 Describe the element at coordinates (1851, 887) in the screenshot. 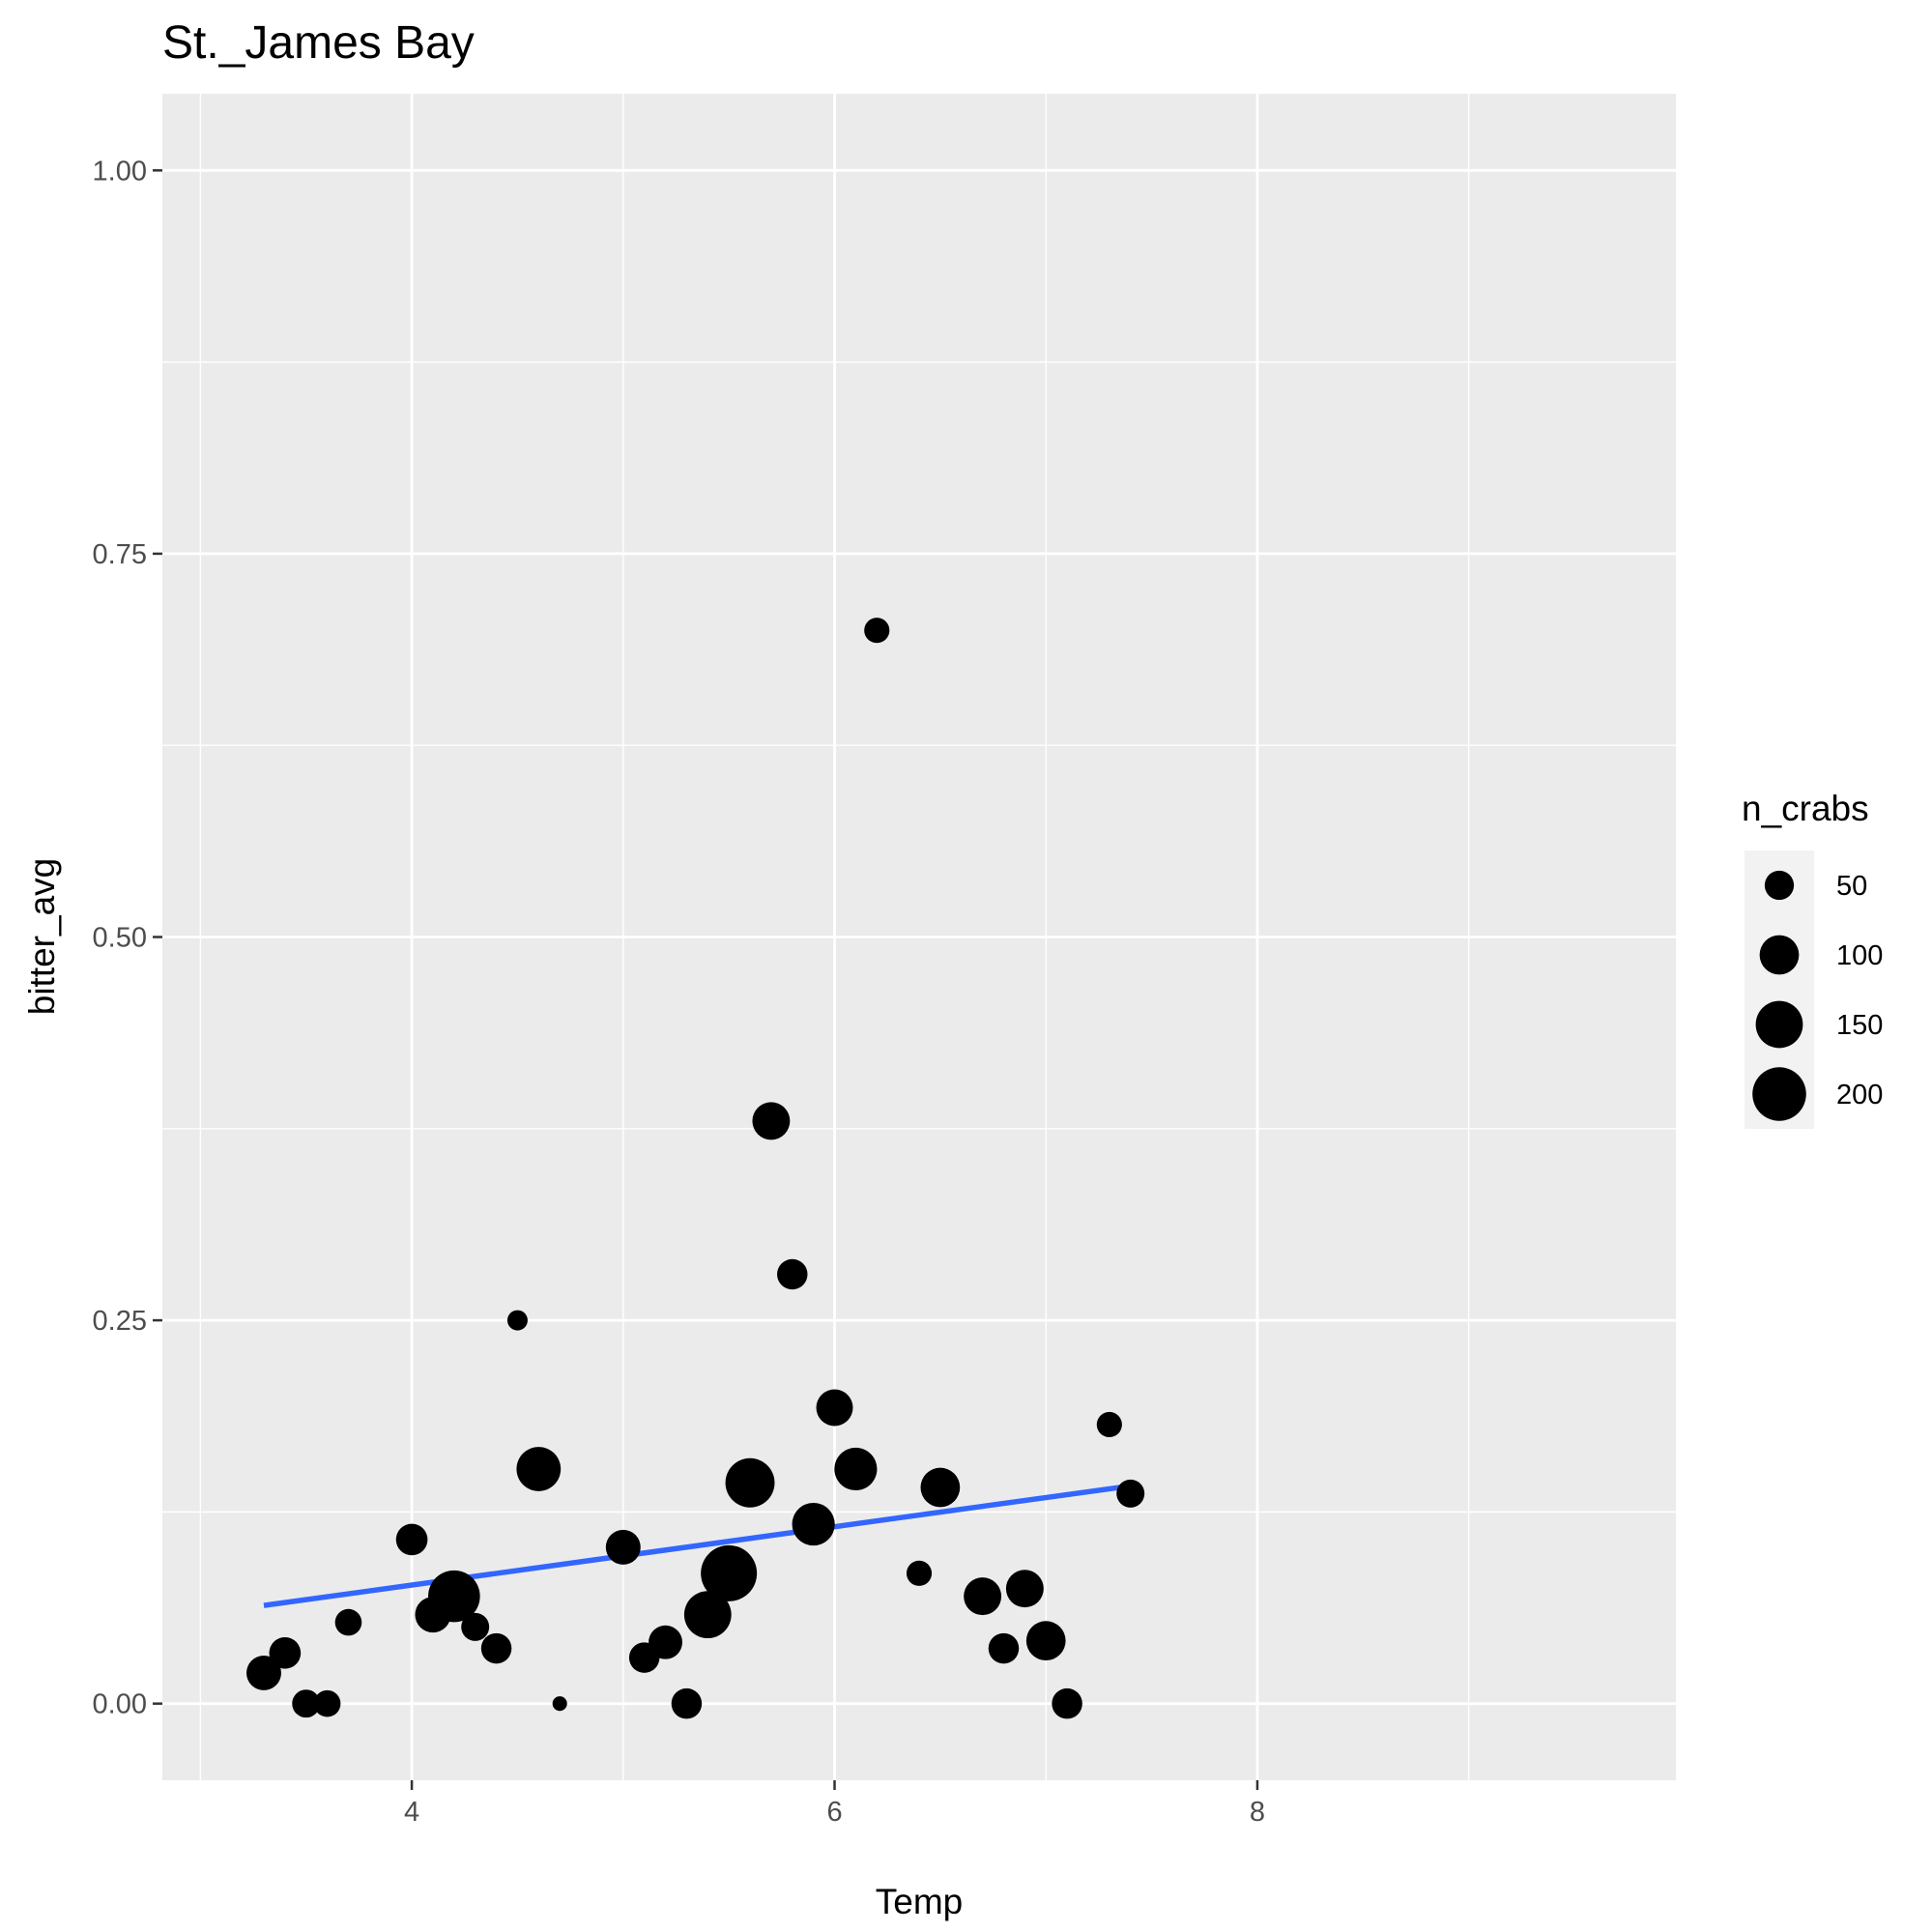

I see `legend-label: 50` at that location.